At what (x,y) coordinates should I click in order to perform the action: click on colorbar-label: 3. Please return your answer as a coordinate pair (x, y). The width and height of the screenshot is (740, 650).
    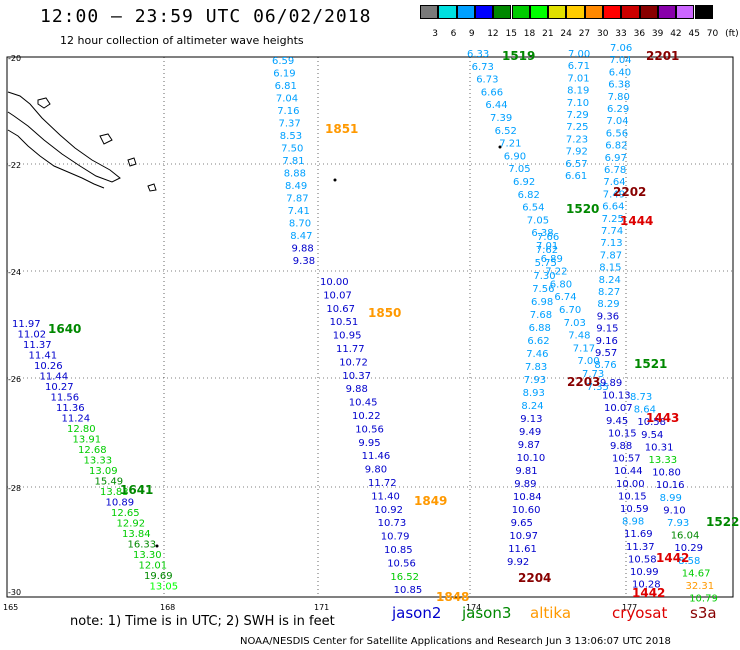
    Looking at the image, I should click on (435, 34).